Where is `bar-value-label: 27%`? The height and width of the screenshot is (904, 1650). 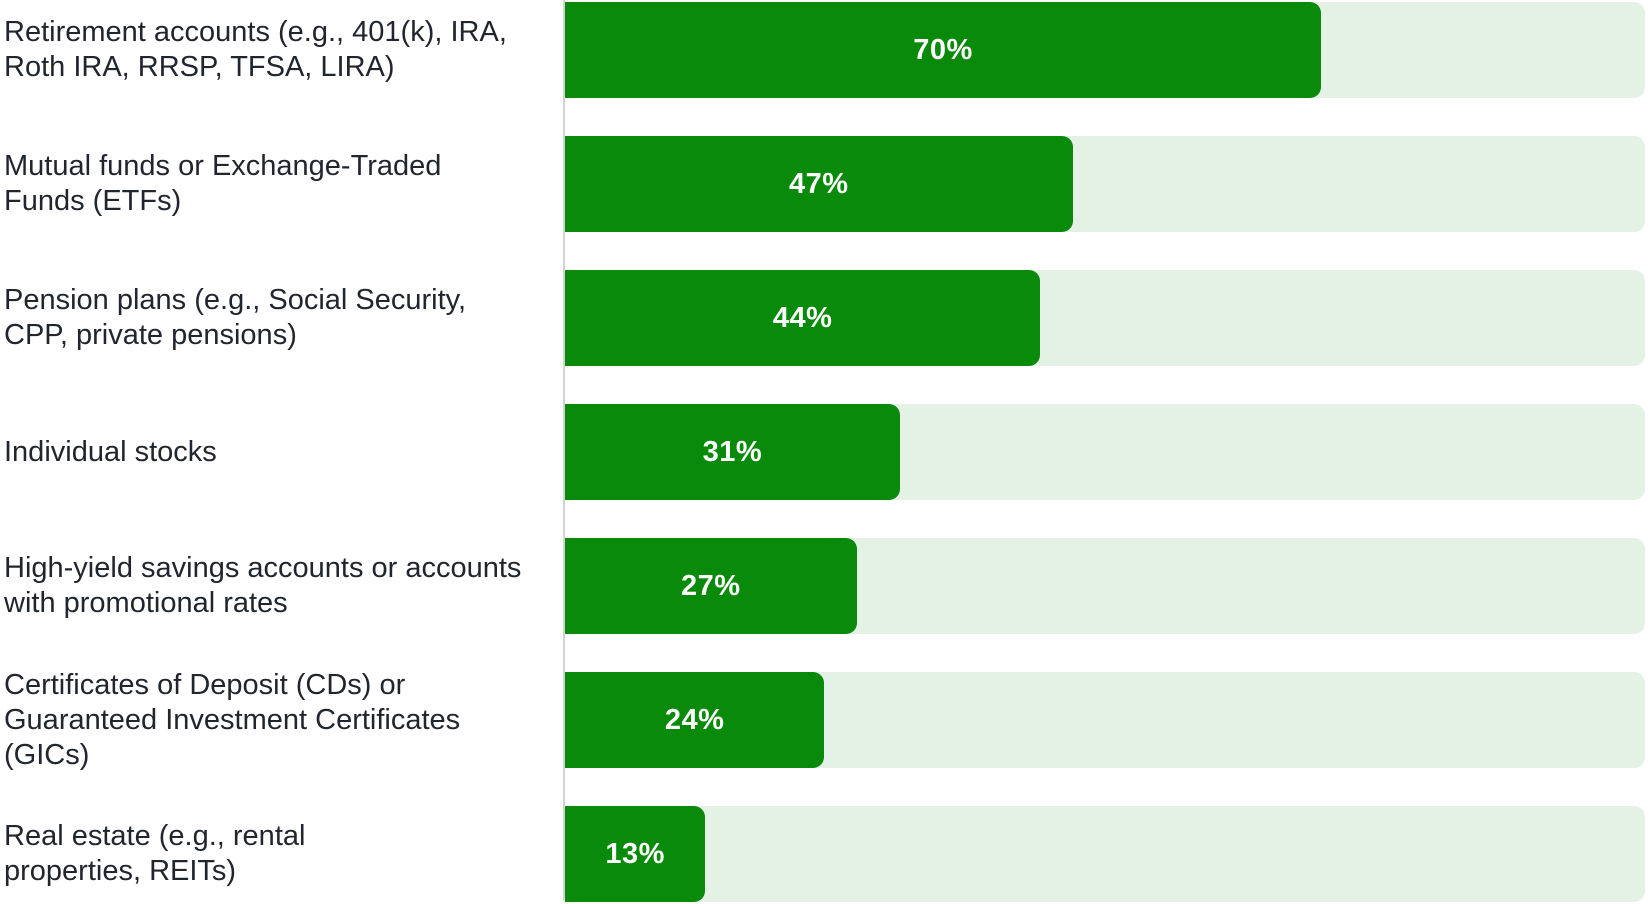 bar-value-label: 27% is located at coordinates (711, 585).